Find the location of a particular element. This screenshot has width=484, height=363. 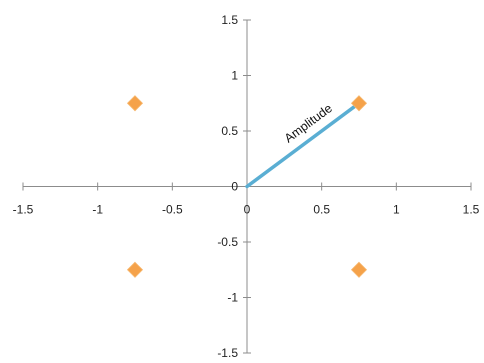

y-tick-label: -1.5 is located at coordinates (227, 353).